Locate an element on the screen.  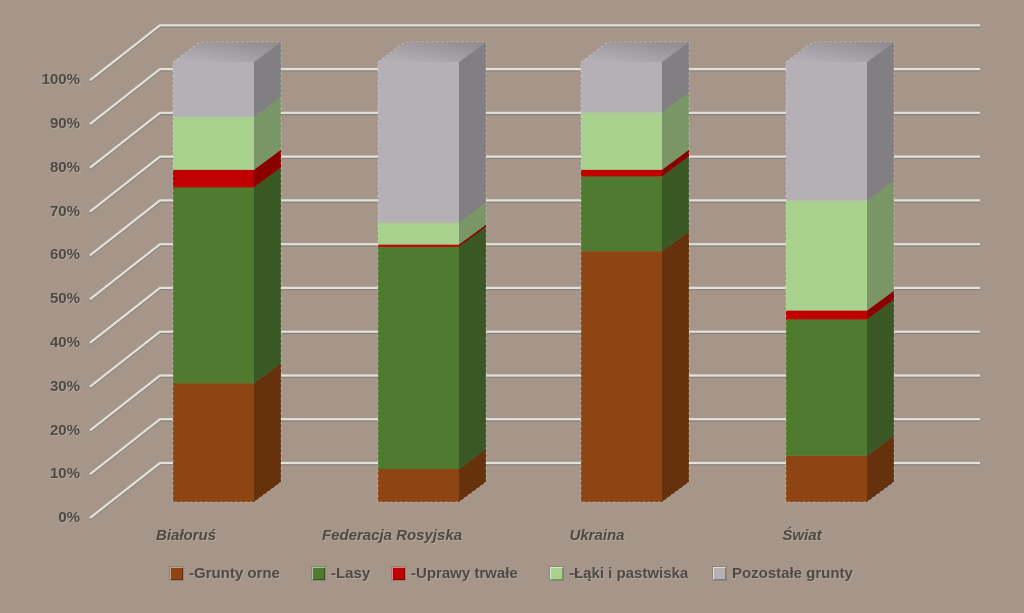
legend-label: -Grunty orne is located at coordinates (234, 573).